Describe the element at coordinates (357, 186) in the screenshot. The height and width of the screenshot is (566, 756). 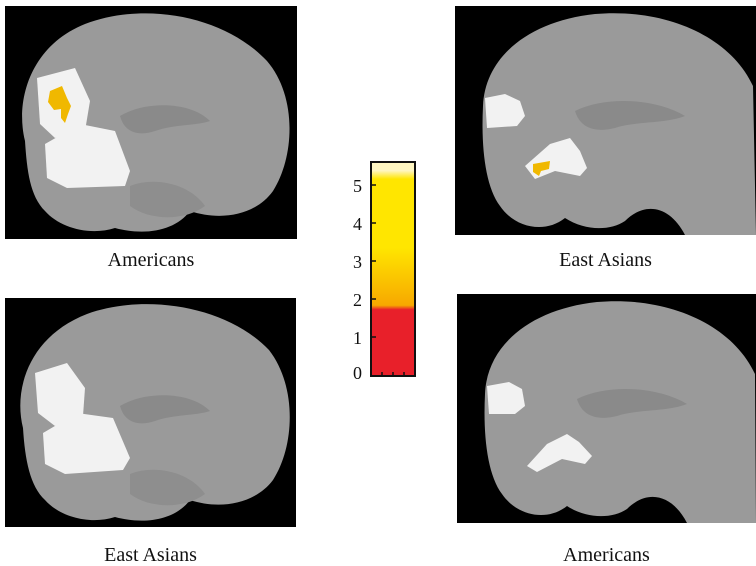
I see `scale-label-5: 5` at that location.